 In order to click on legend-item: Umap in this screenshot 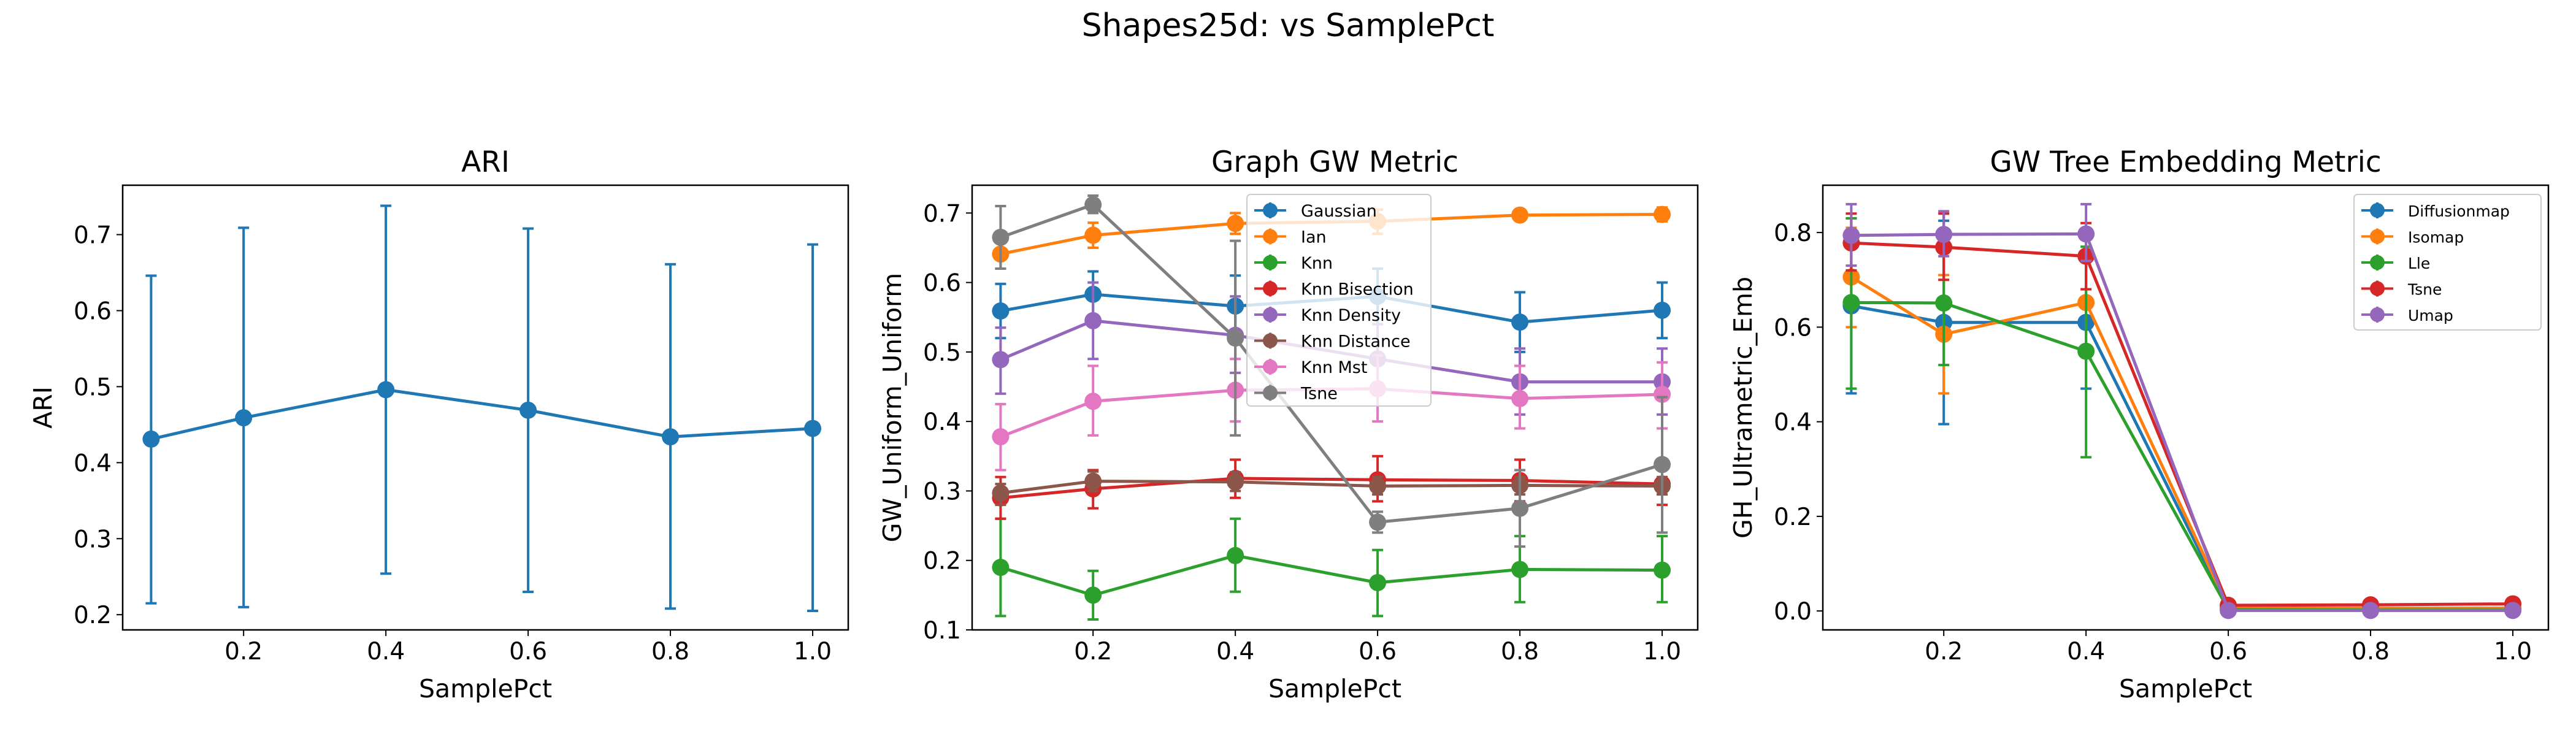, I will do `click(2407, 315)`.